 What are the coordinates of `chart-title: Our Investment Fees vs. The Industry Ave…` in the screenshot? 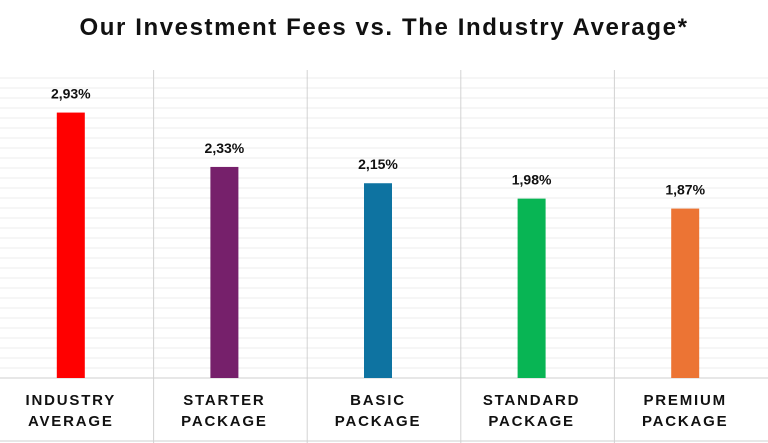 It's located at (384, 27).